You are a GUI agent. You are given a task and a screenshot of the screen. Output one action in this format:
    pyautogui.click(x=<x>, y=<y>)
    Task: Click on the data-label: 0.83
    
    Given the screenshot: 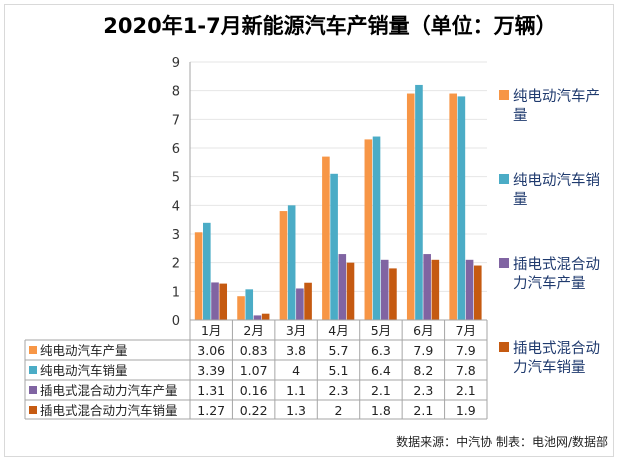 What is the action you would take?
    pyautogui.click(x=254, y=350)
    